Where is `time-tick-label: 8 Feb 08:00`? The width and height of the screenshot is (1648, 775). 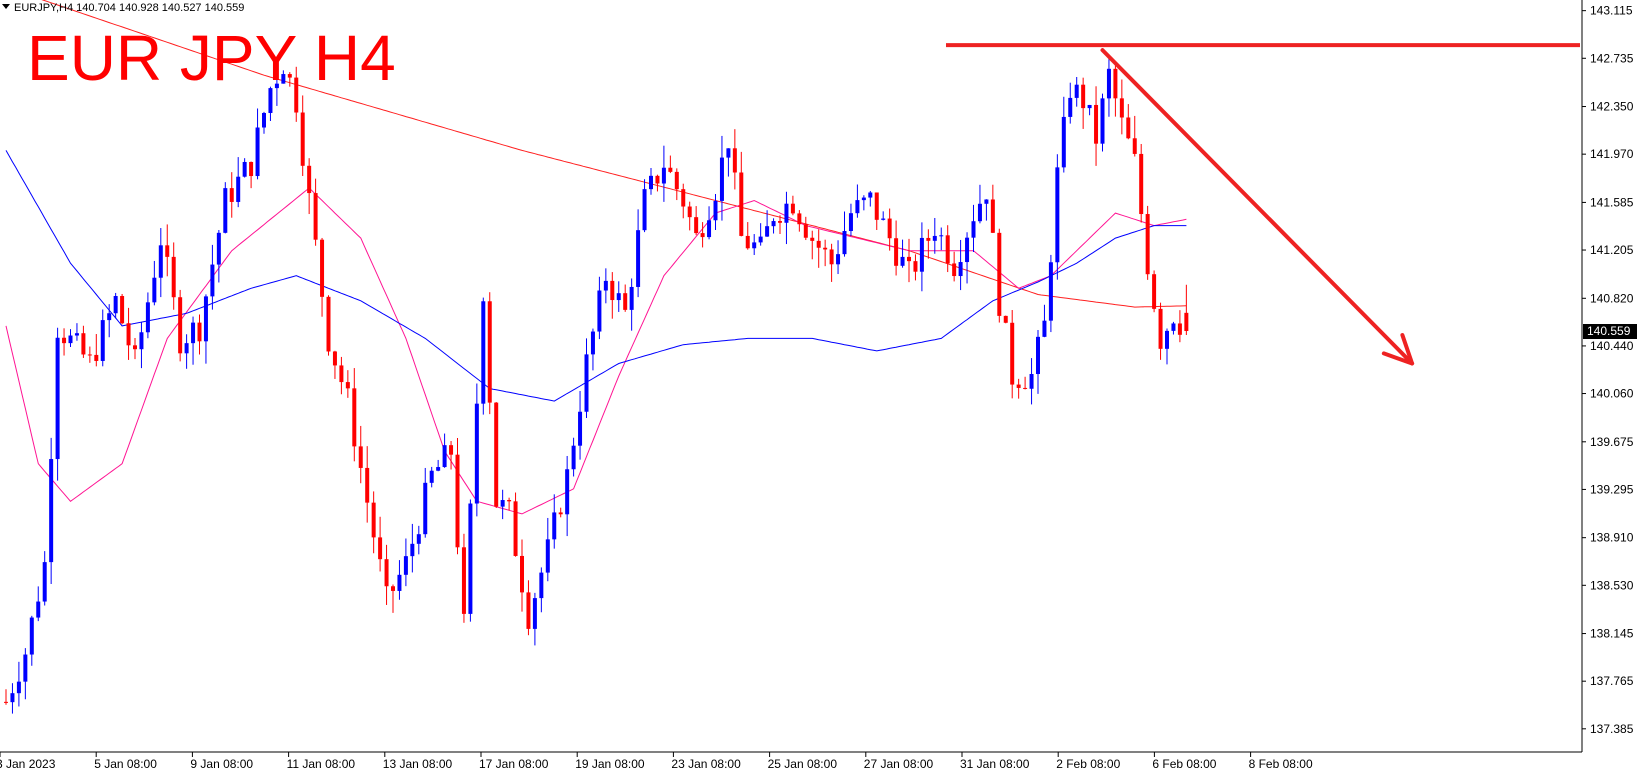 time-tick-label: 8 Feb 08:00 is located at coordinates (1281, 764).